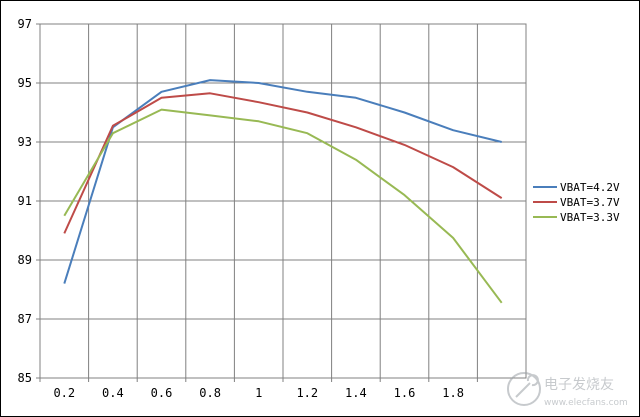  Describe the element at coordinates (64, 393) in the screenshot. I see `x-tick-label: 0.2` at that location.